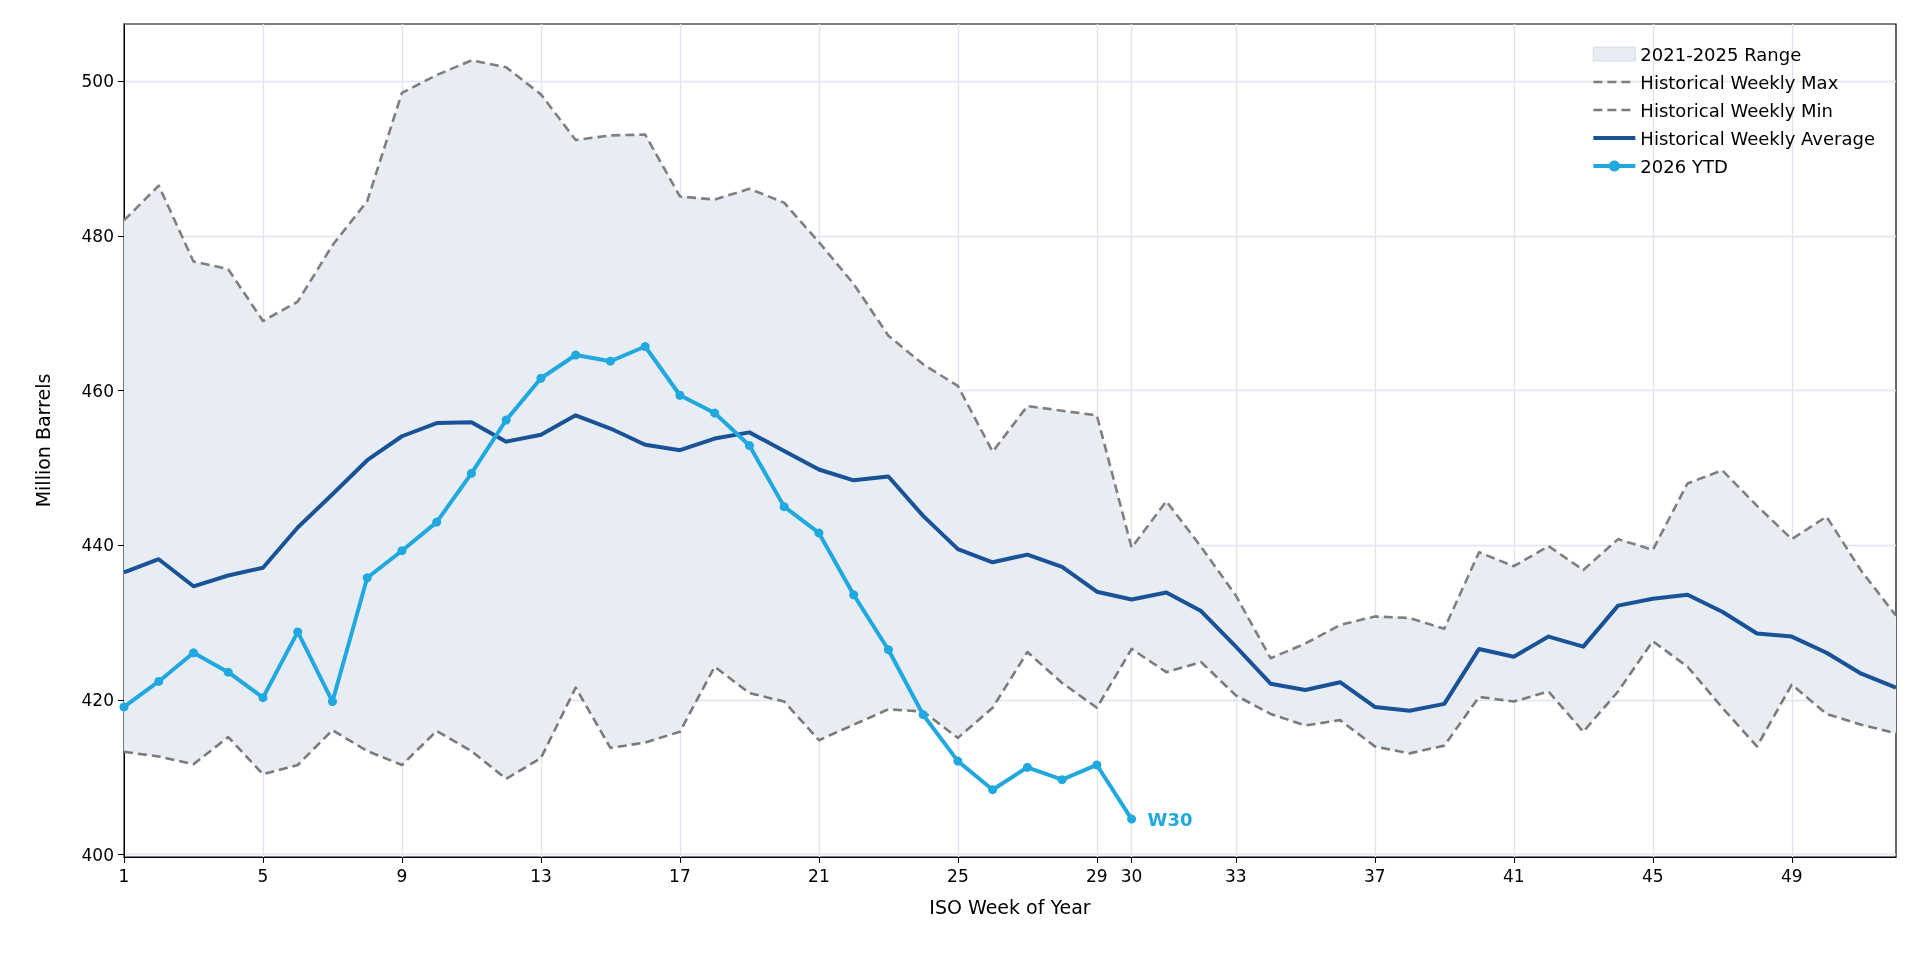 This screenshot has height=960, width=1920. What do you see at coordinates (124, 875) in the screenshot?
I see `x-tick-label: 1` at bounding box center [124, 875].